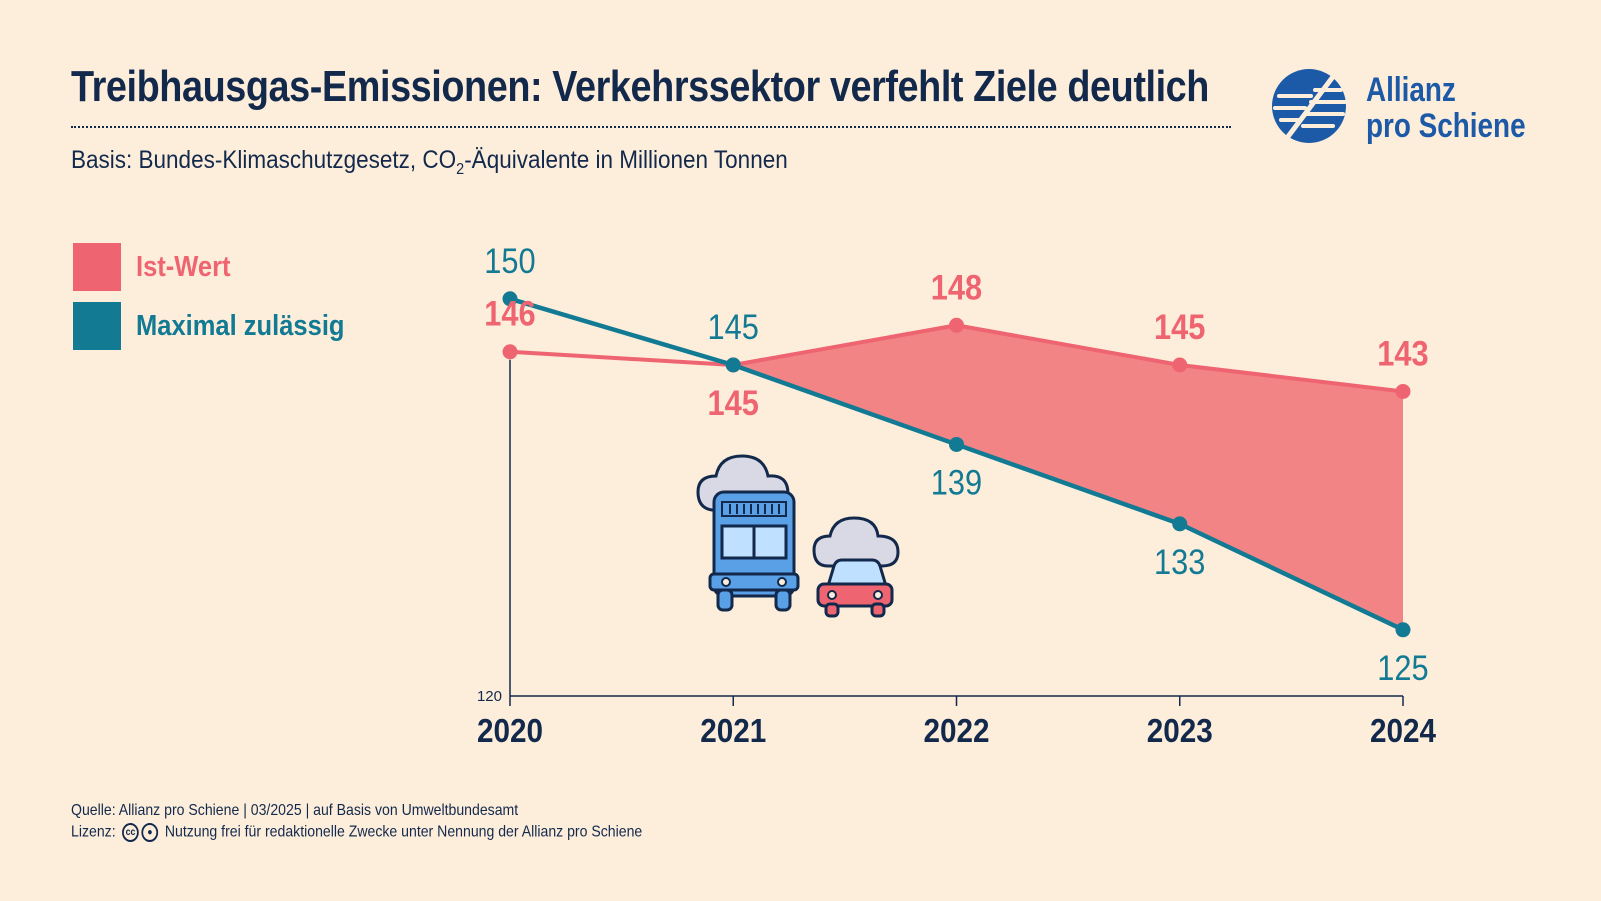 This screenshot has height=901, width=1601. I want to click on data-label-maximal: 133, so click(1179, 561).